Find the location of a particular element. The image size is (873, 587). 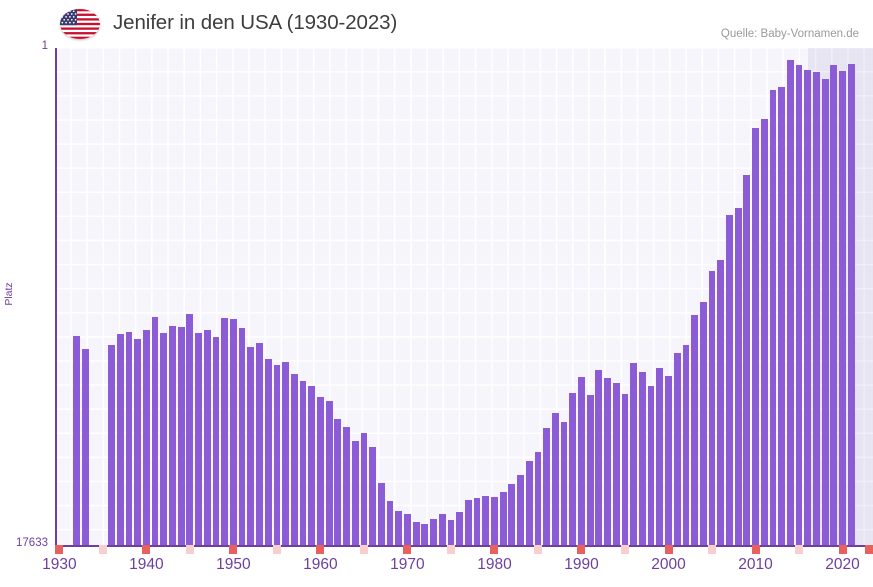

x-axis-tick-label: 2010 is located at coordinates (755, 564).